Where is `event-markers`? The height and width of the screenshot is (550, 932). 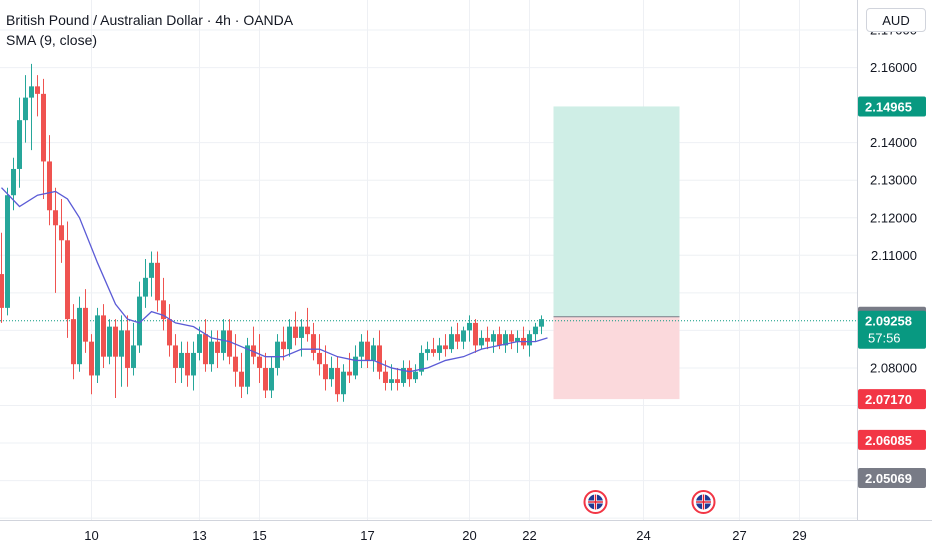
event-markers is located at coordinates (649, 502).